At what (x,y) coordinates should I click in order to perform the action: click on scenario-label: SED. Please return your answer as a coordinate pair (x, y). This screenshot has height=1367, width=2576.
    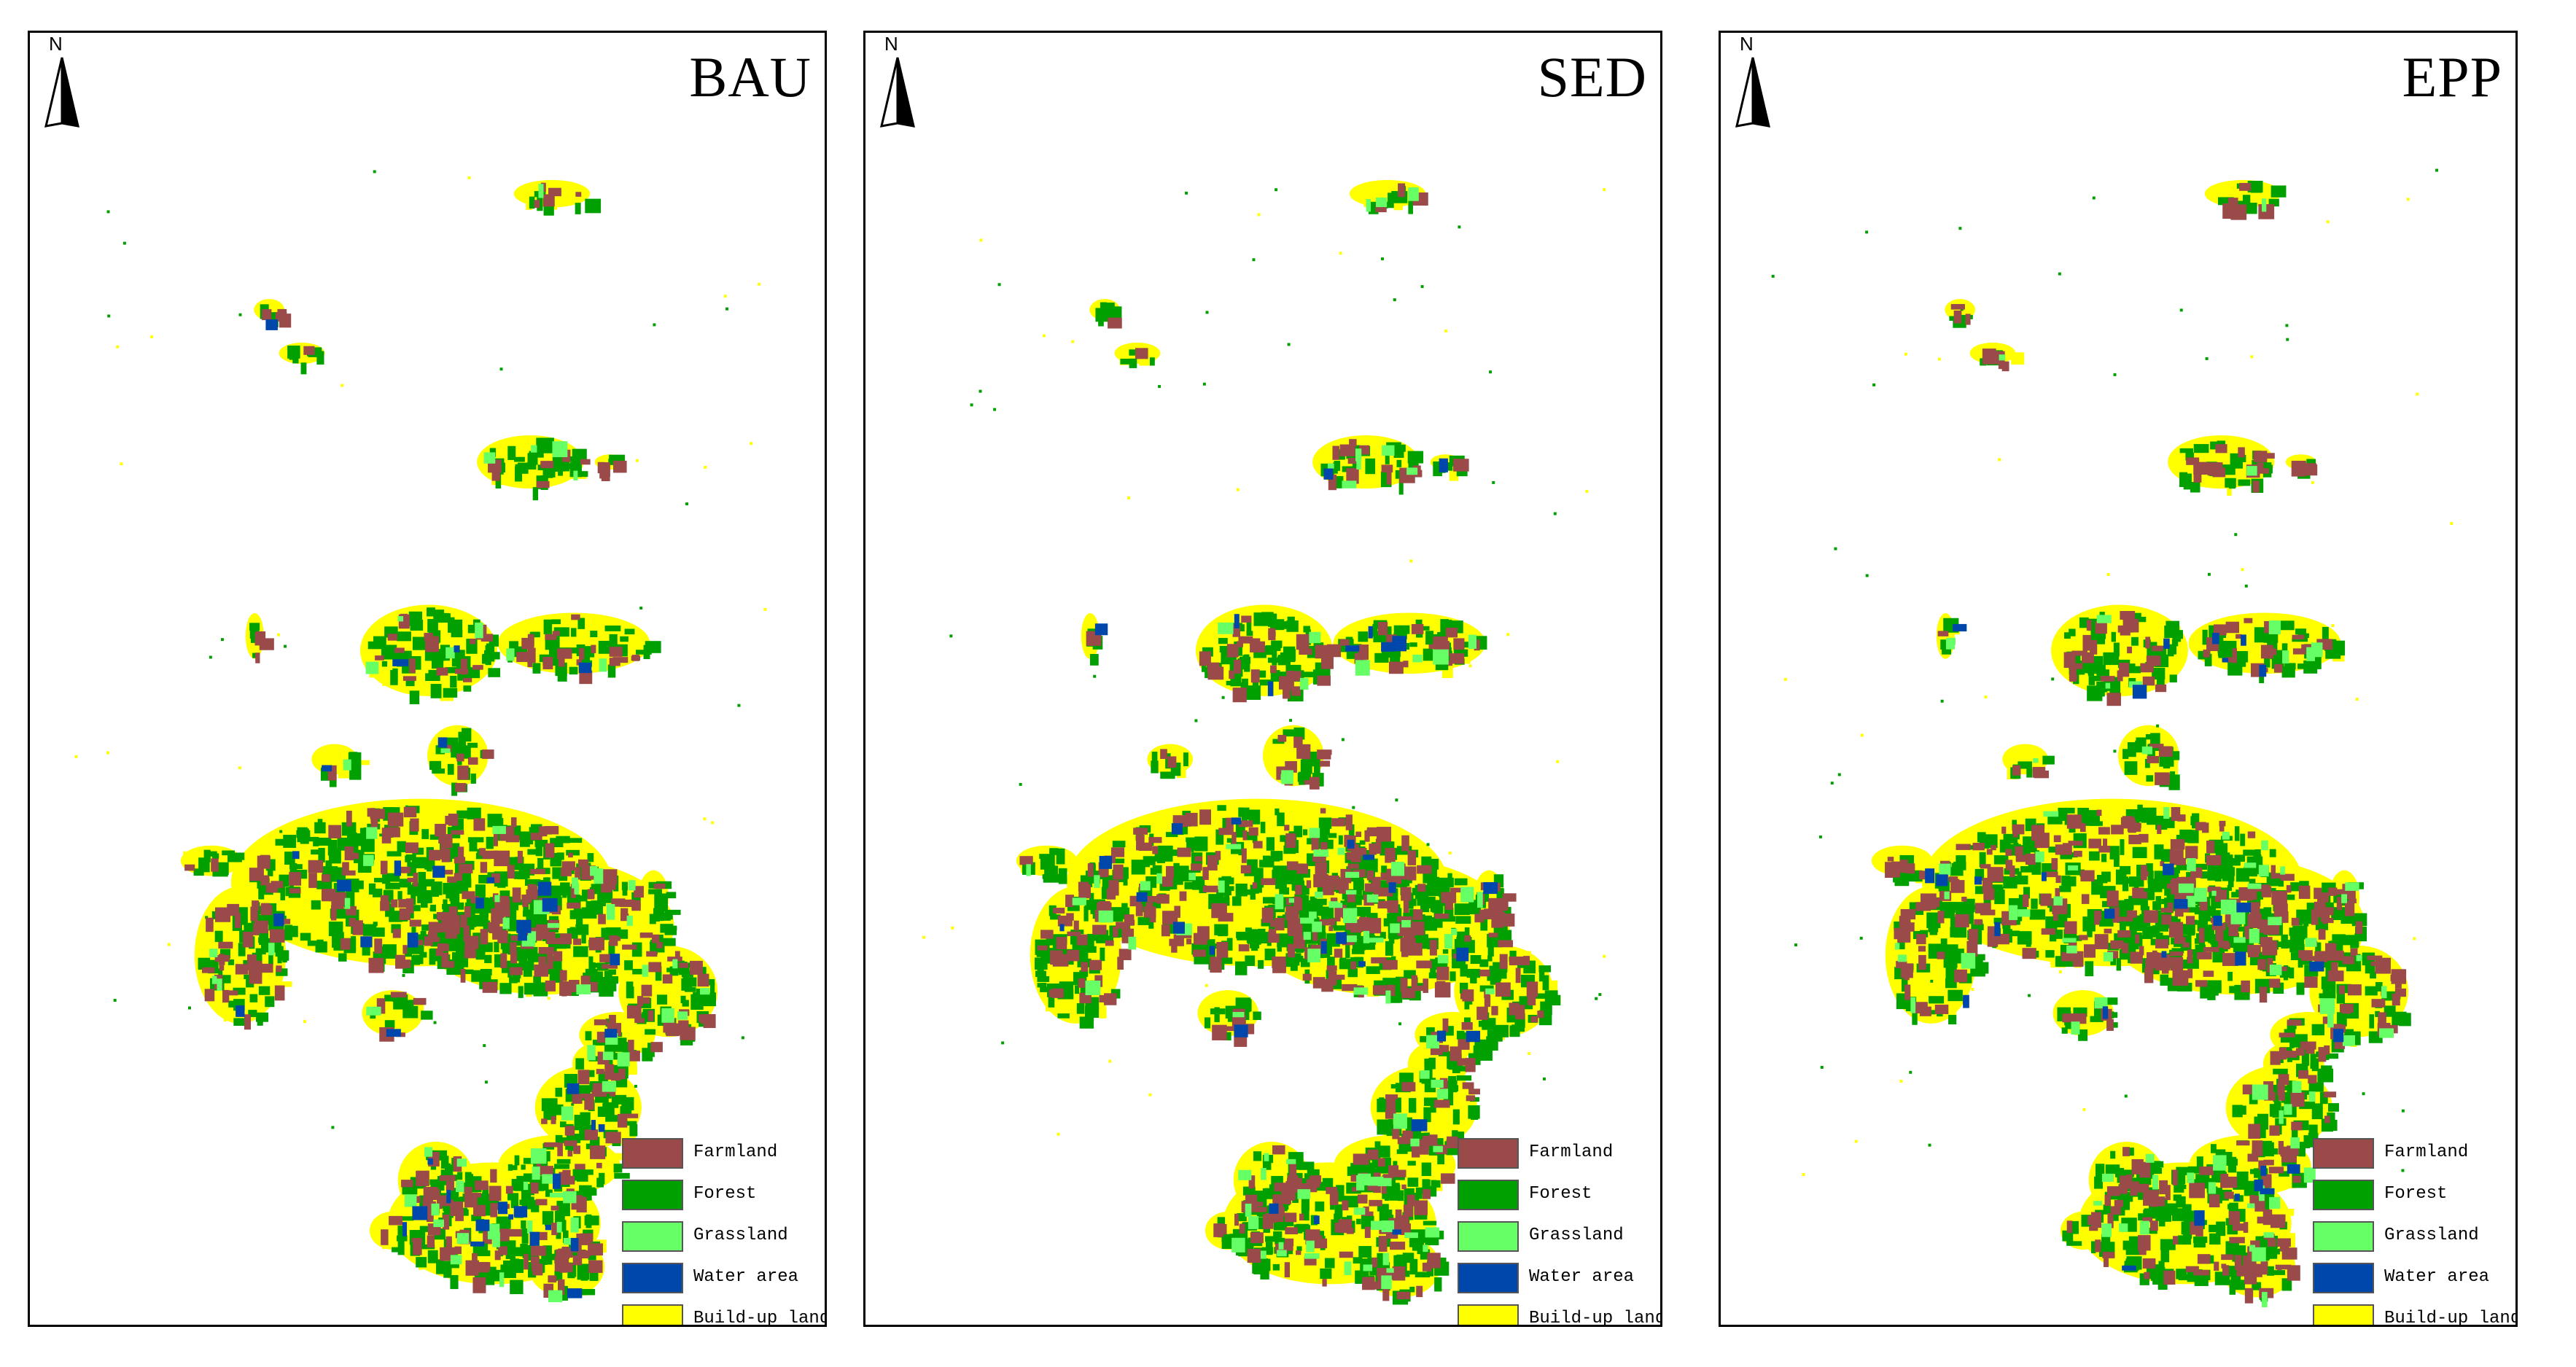
    Looking at the image, I should click on (1592, 77).